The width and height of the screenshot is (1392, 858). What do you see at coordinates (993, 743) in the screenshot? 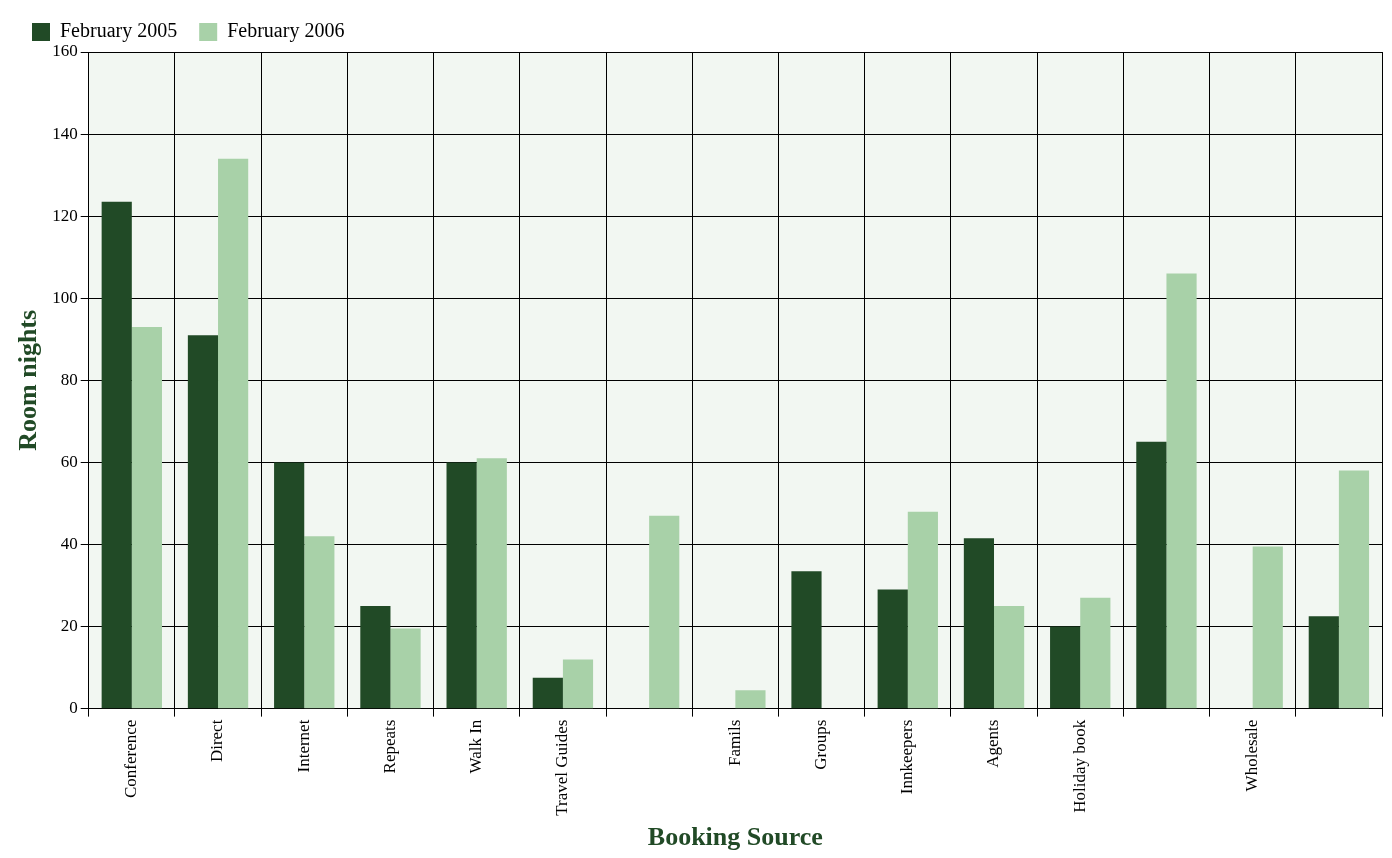
I see `x-tick-label: Agents` at bounding box center [993, 743].